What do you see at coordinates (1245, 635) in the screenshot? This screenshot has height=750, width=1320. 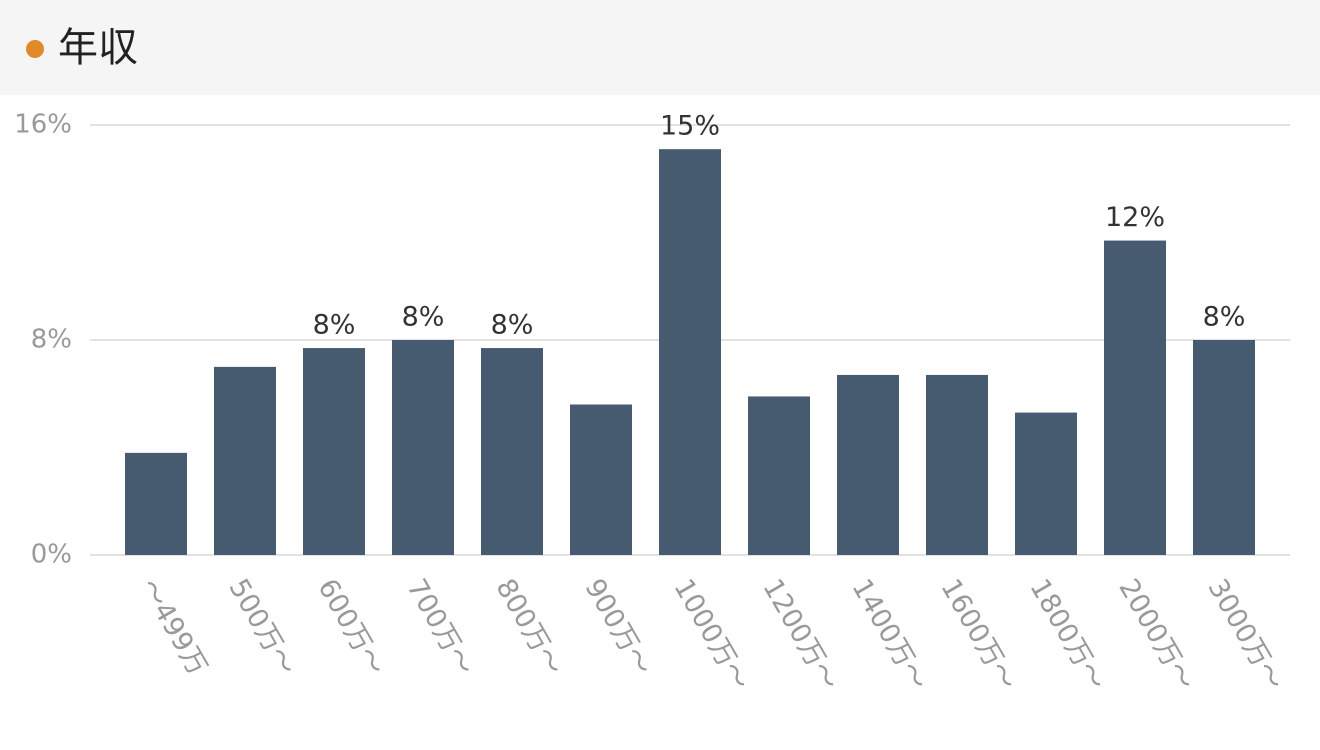 I see `x-tick-label: 3000万～` at bounding box center [1245, 635].